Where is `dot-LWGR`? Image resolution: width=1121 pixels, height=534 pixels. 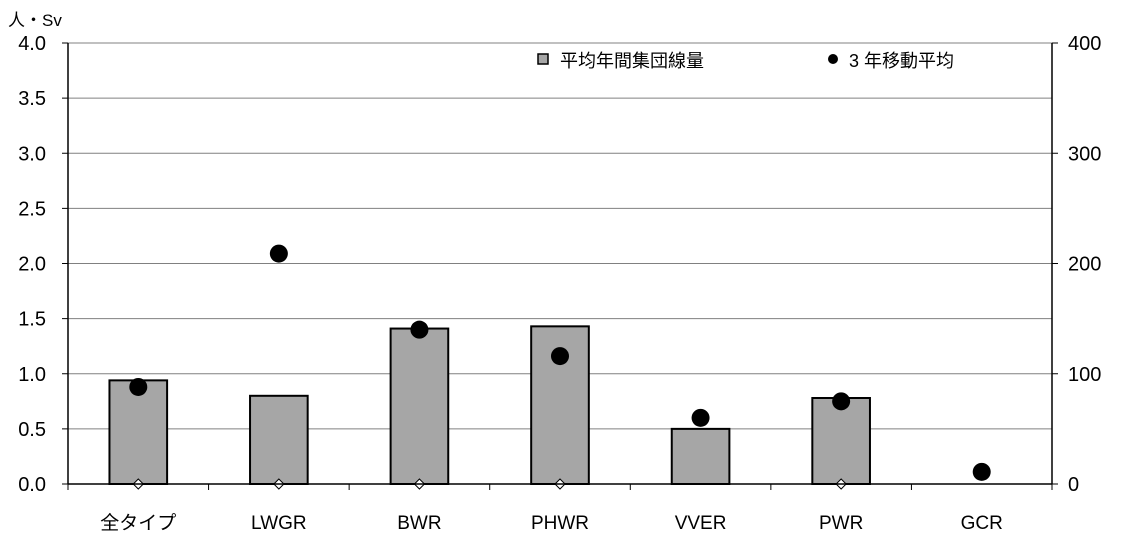
dot-LWGR is located at coordinates (278, 253).